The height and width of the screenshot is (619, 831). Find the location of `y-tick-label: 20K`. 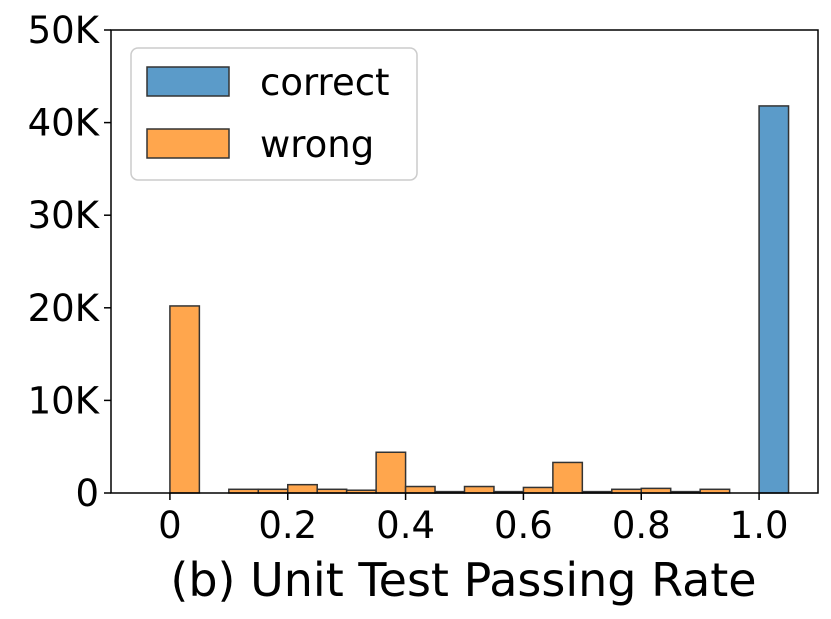

y-tick-label: 20K is located at coordinates (64, 308).